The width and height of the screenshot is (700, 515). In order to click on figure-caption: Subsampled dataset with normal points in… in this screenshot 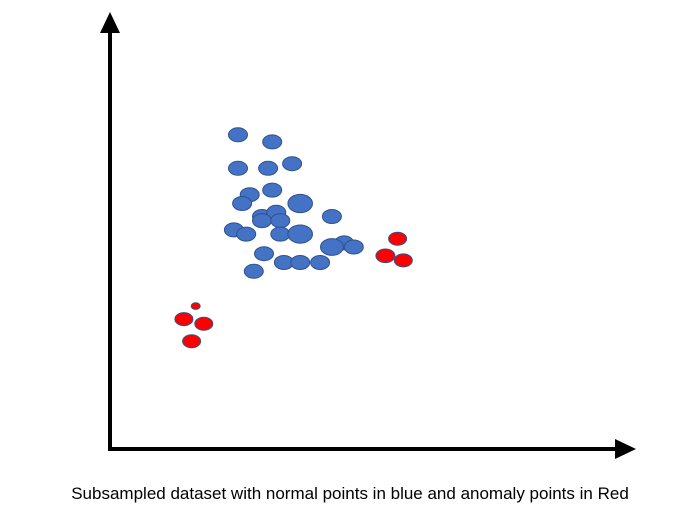, I will do `click(350, 493)`.